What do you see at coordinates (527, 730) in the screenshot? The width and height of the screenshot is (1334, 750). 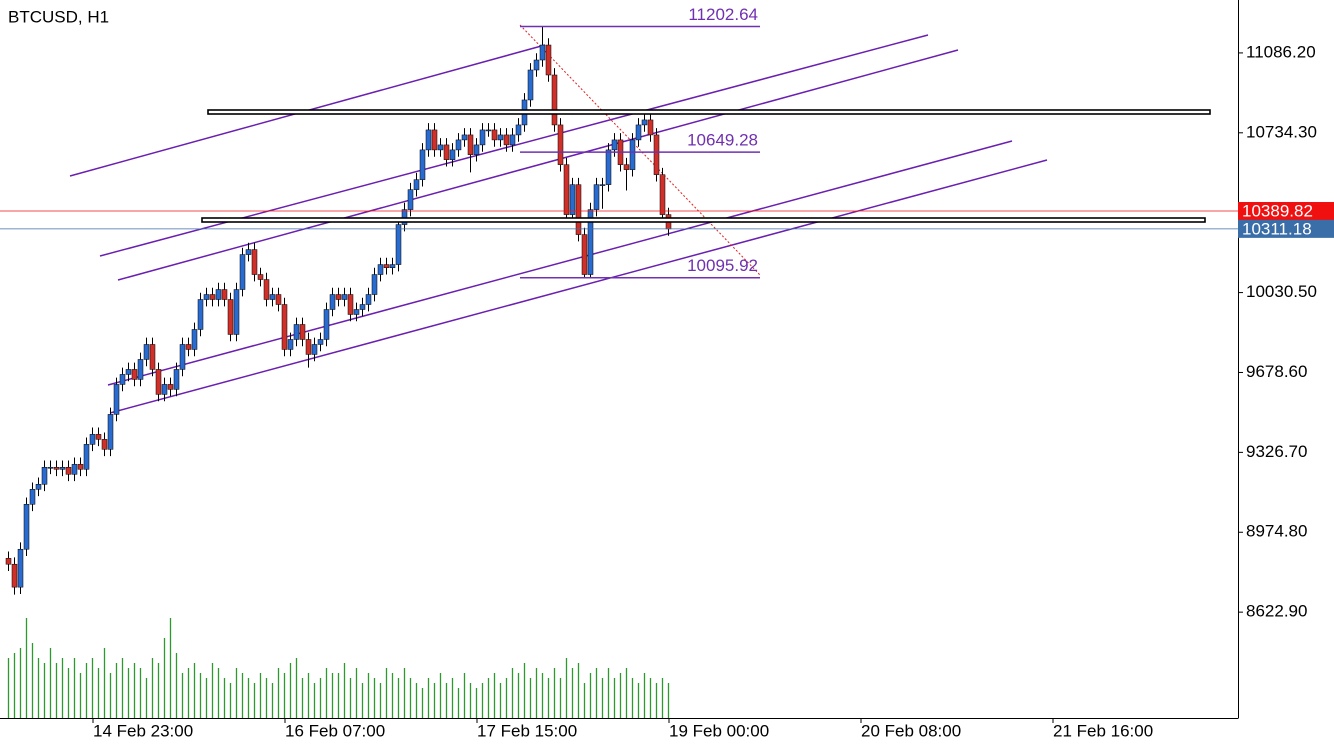 I see `x-tick-label: 17 Feb 15:00` at bounding box center [527, 730].